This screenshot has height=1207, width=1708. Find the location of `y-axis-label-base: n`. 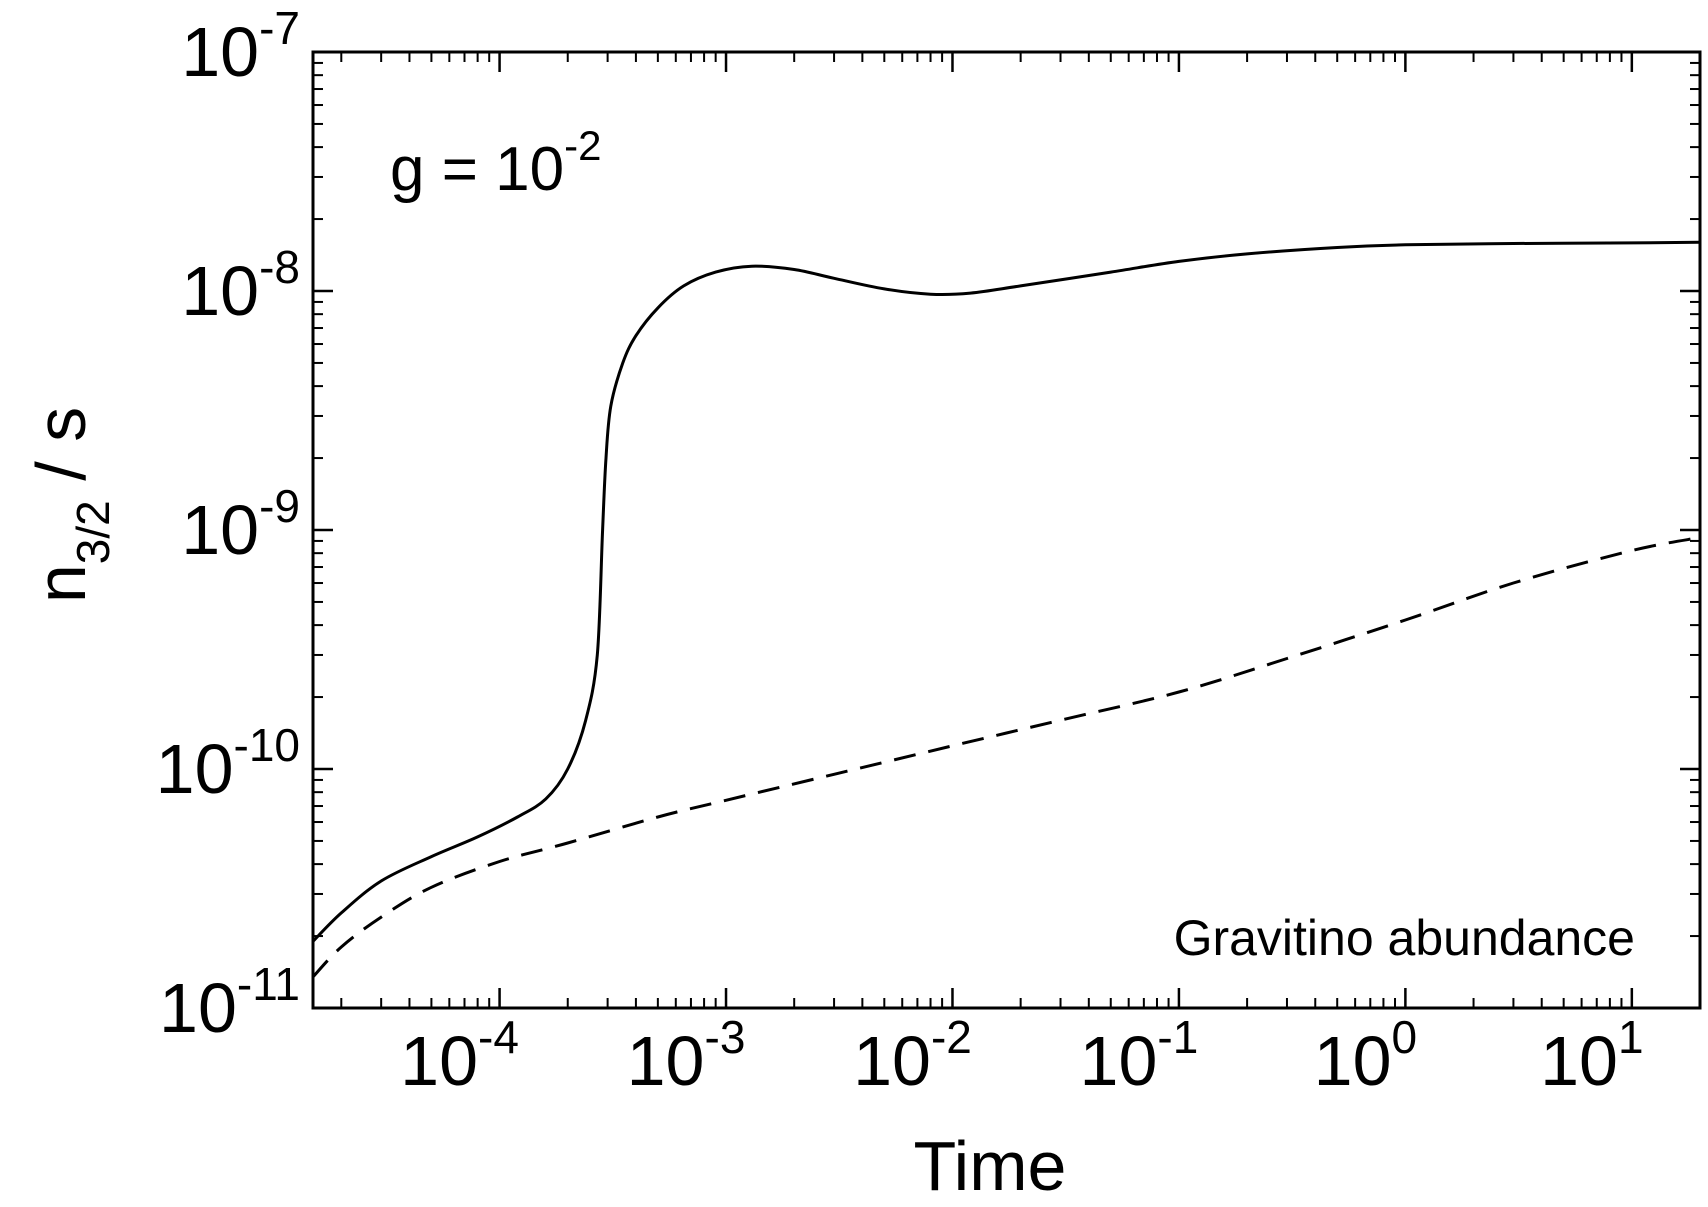

y-axis-label-base: n is located at coordinates (61, 583).